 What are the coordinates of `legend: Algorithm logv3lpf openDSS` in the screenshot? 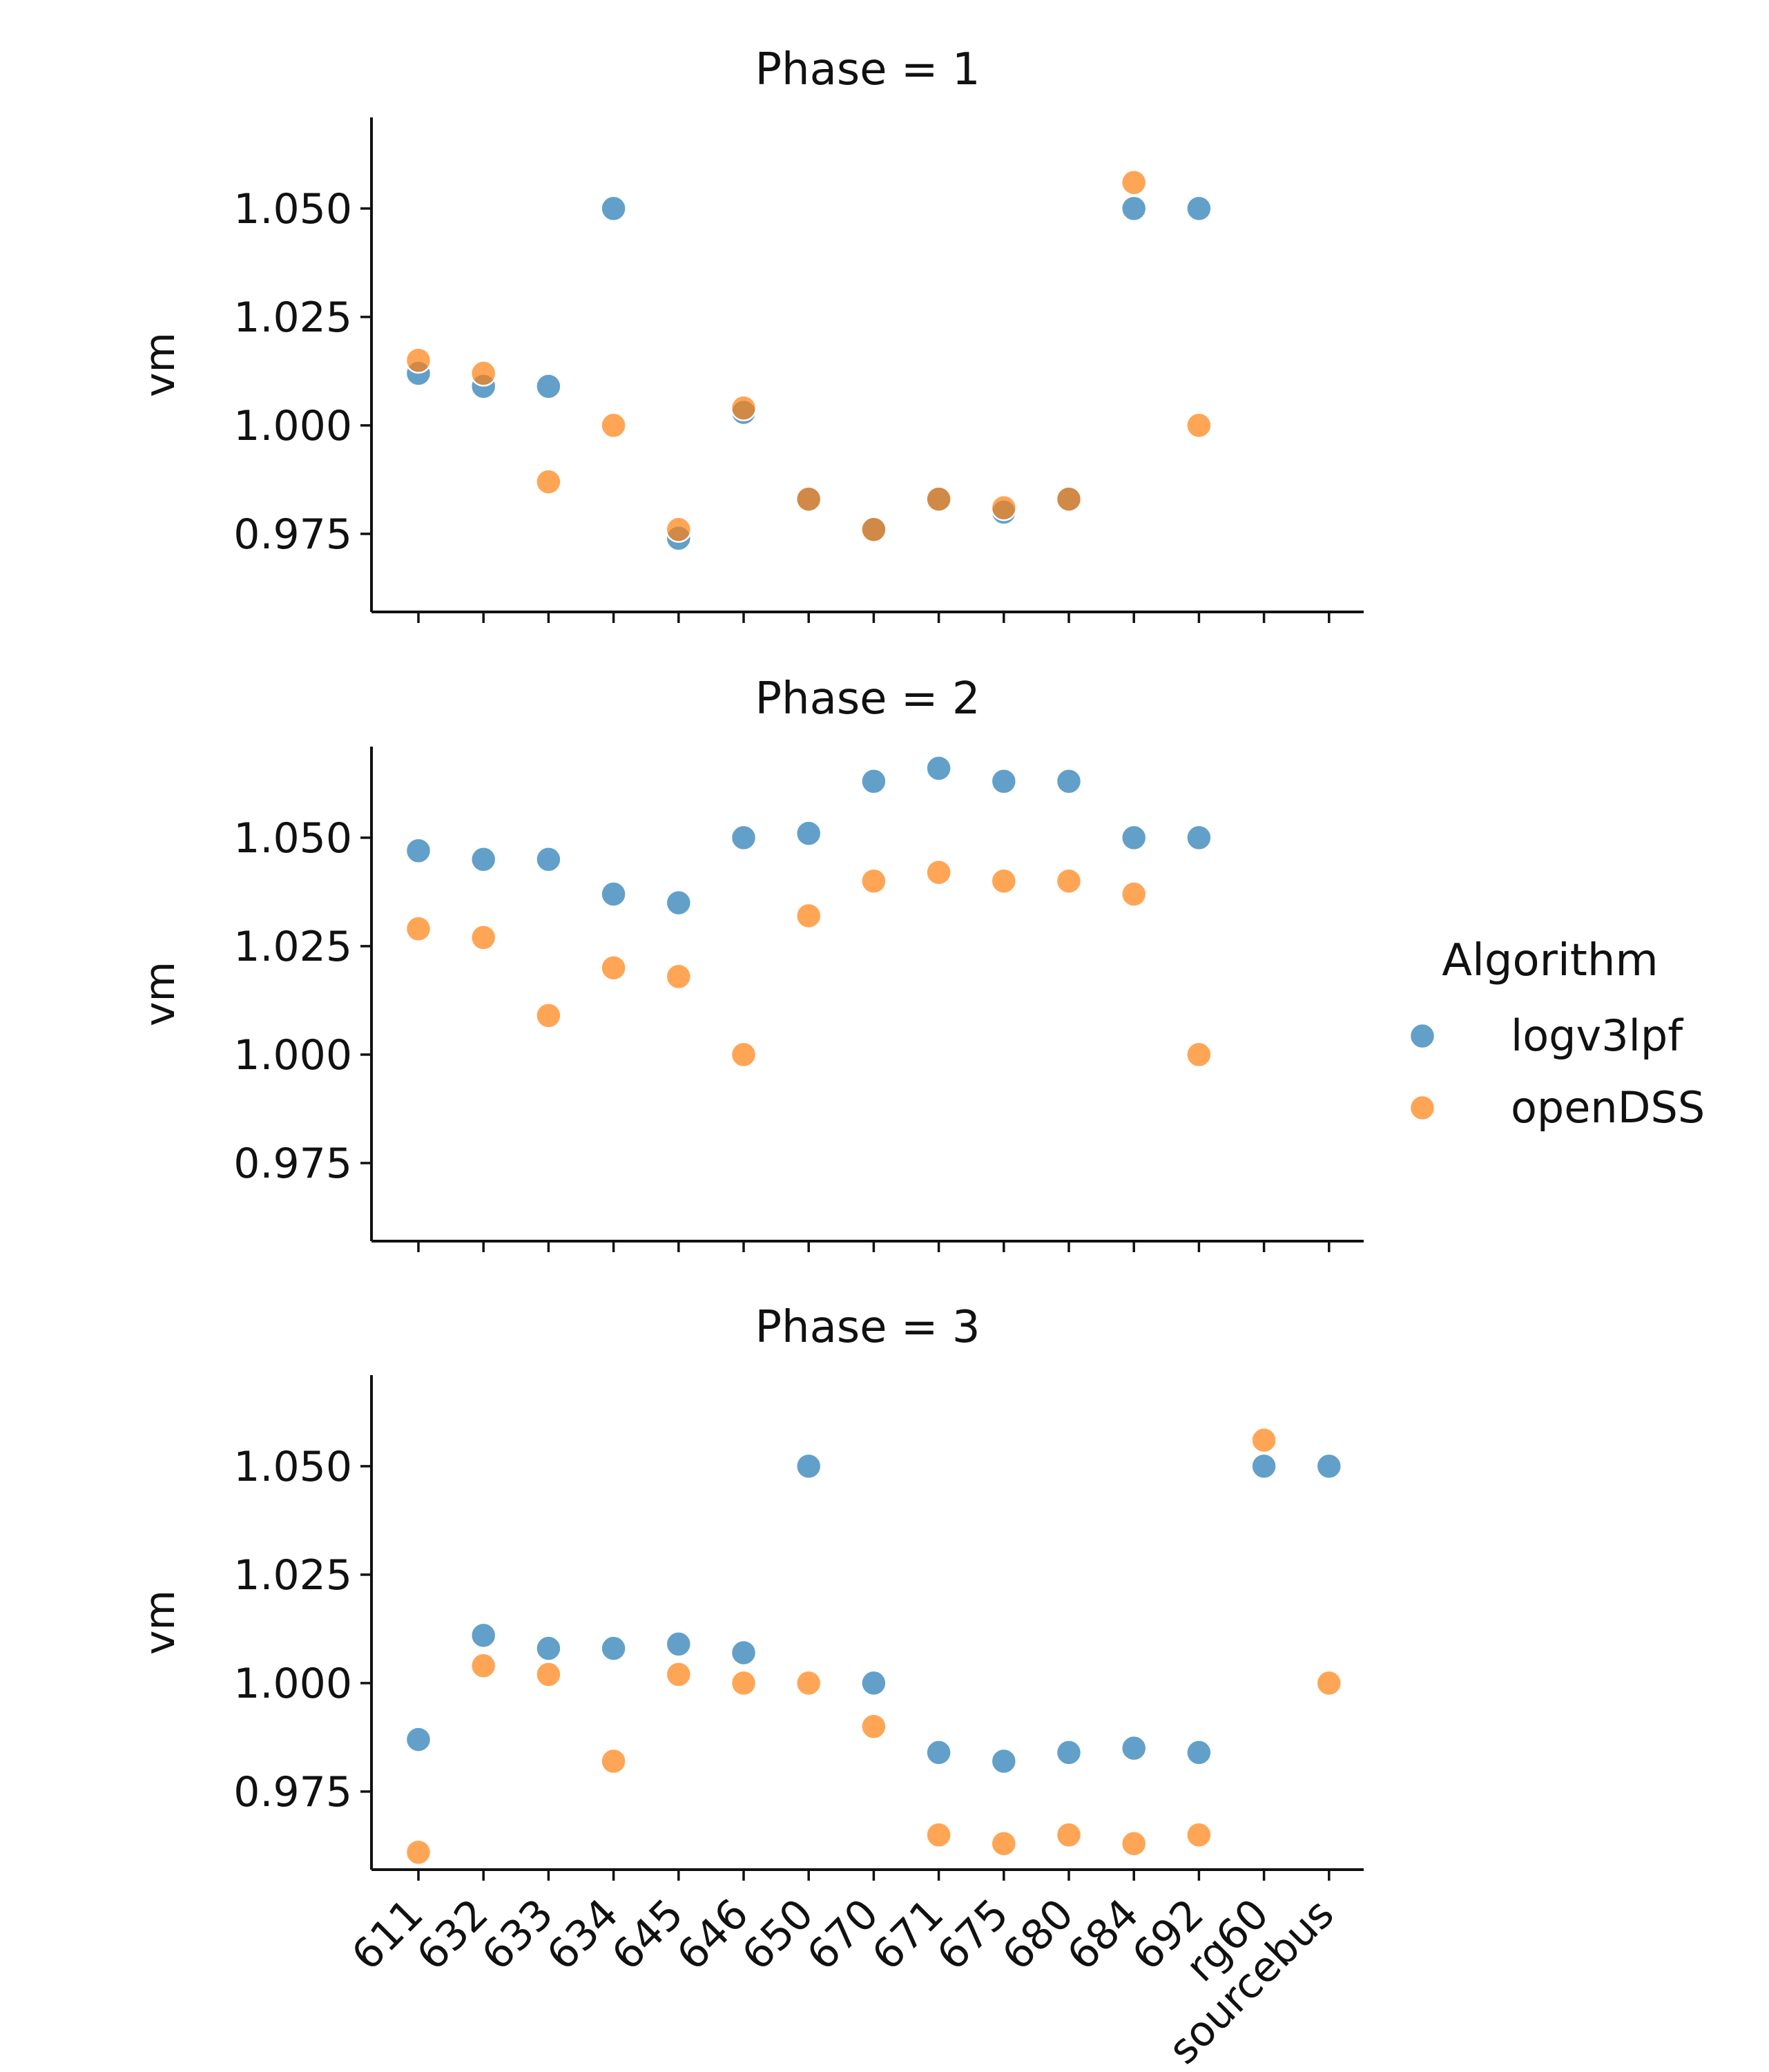 It's located at (1557, 1034).